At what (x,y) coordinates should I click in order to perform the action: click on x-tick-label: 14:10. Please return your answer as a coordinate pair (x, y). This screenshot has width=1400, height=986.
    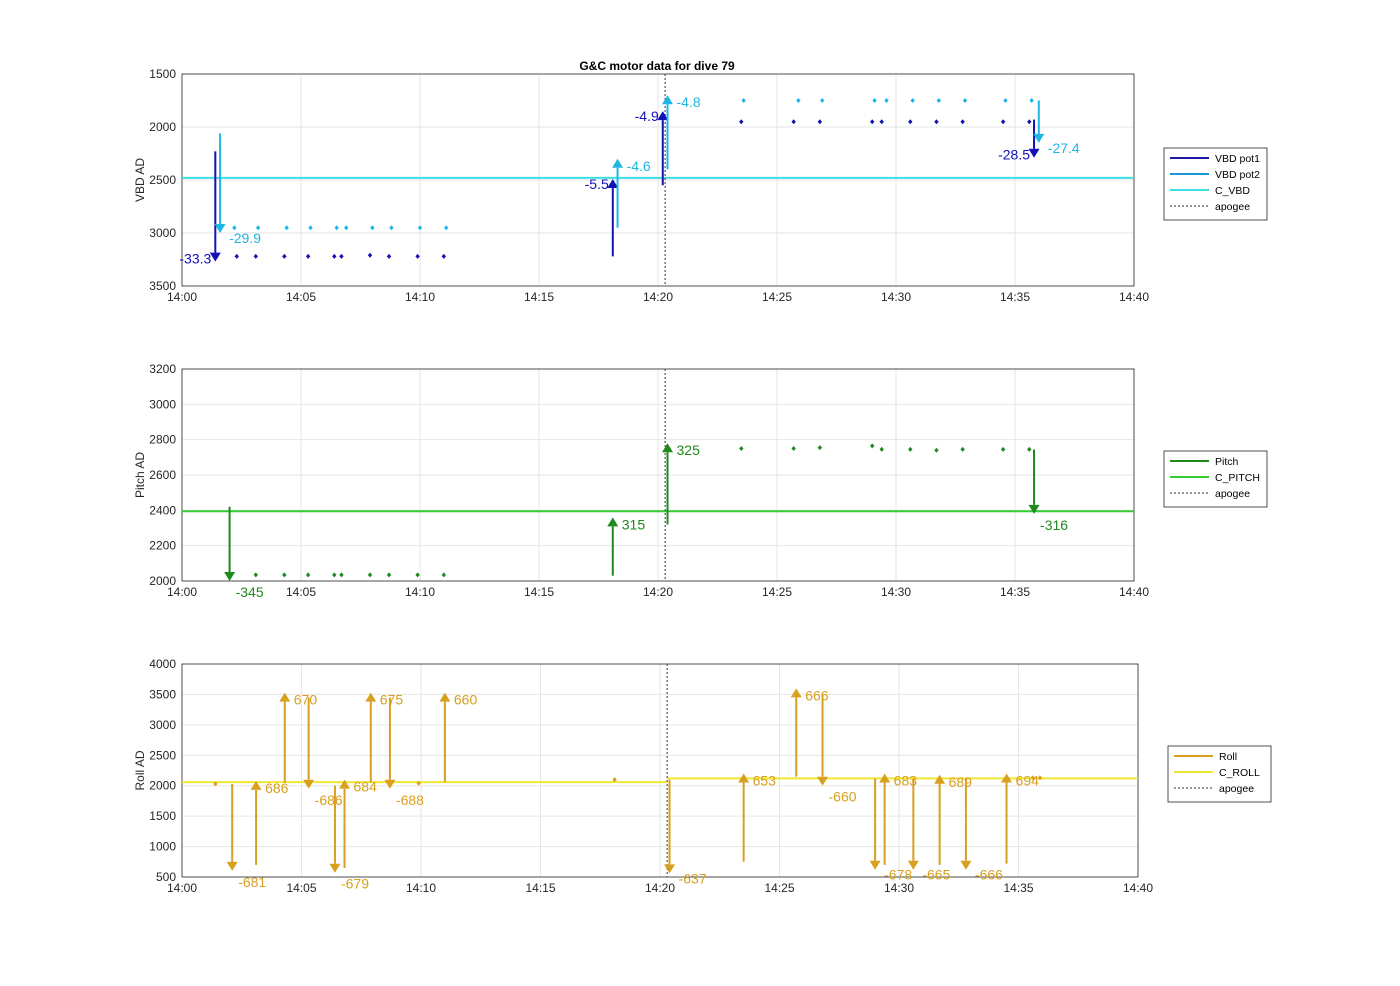
    Looking at the image, I should click on (421, 888).